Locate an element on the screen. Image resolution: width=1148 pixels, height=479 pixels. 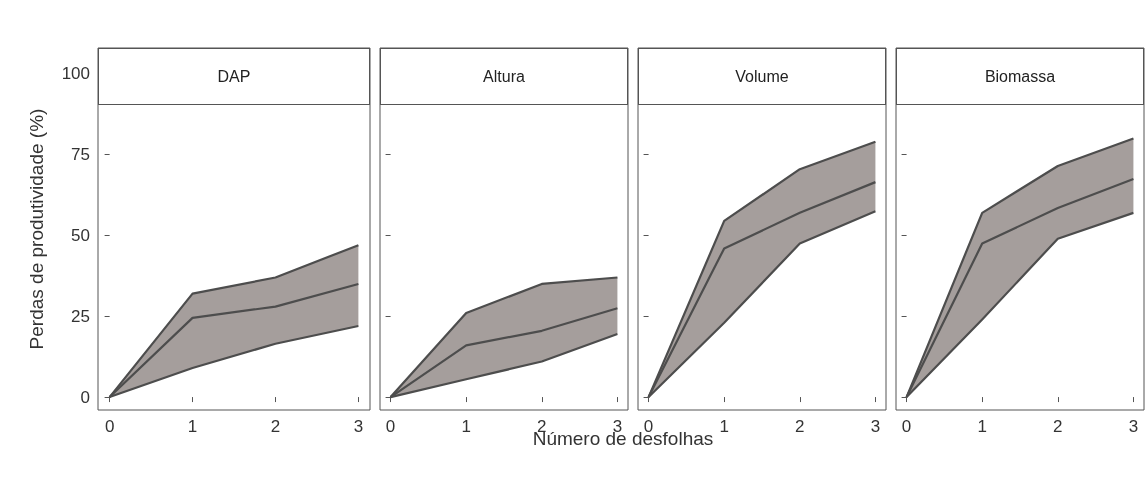
y-axis-title: Perdas de produtividade (%) is located at coordinates (36, 229).